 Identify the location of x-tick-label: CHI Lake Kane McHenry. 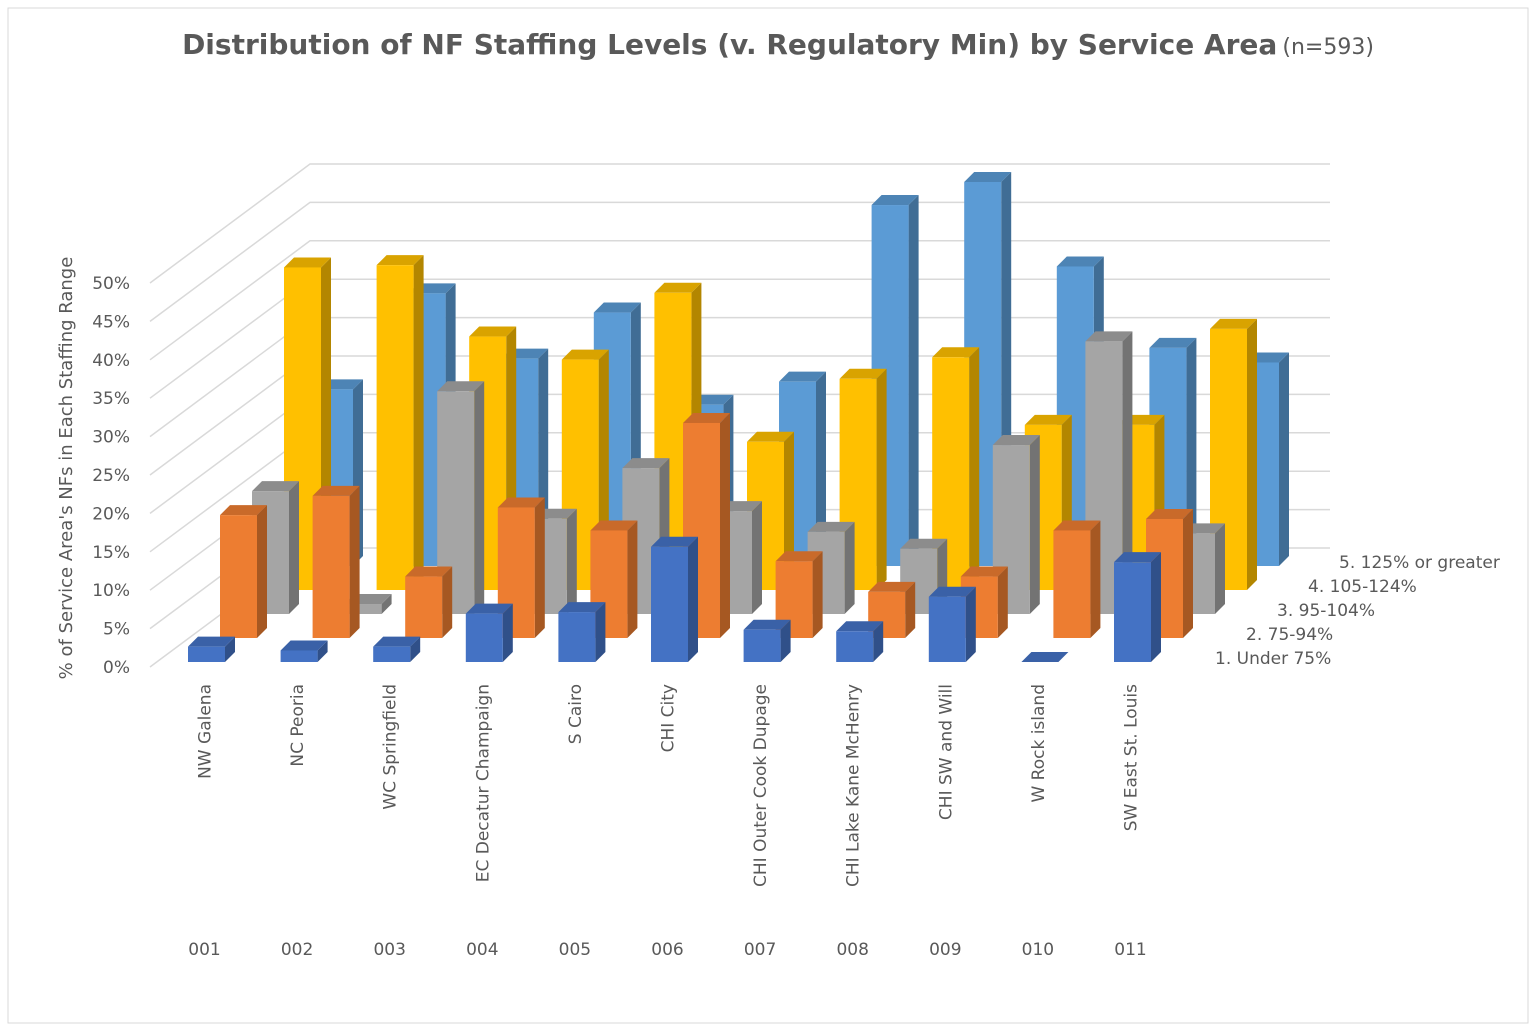
(854, 785).